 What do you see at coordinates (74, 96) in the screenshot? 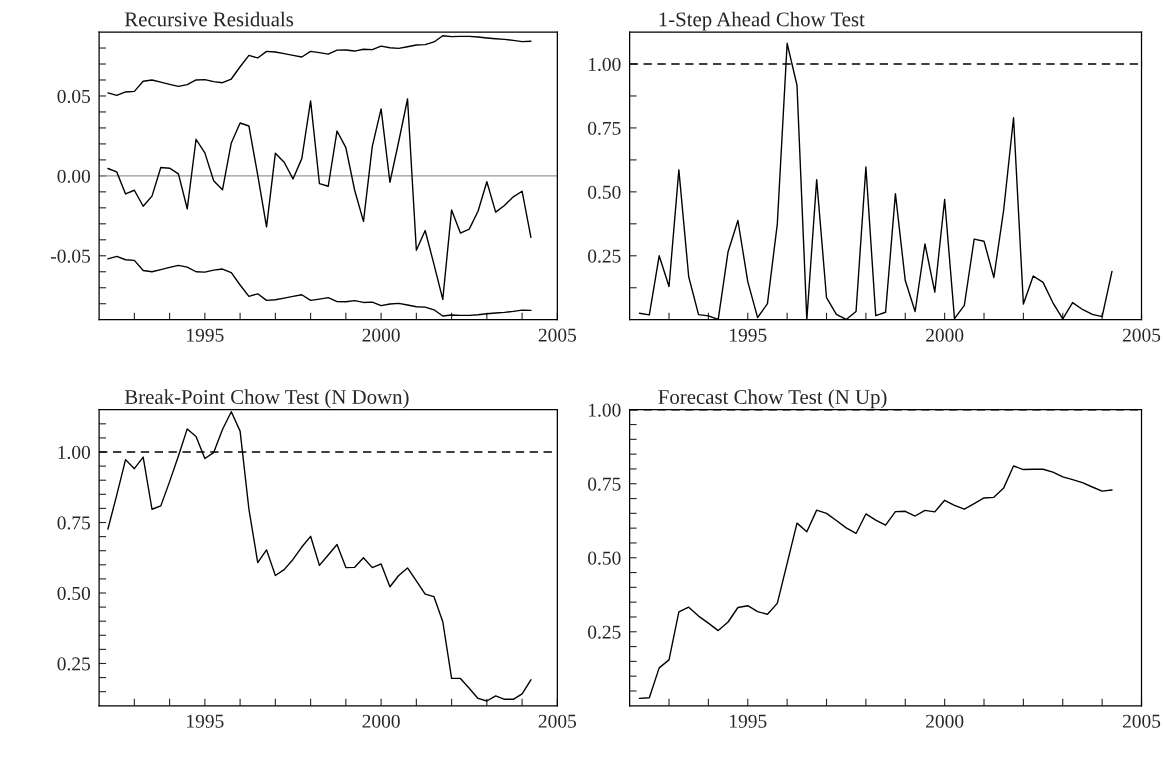
I see `y-tick-label: 0.05` at bounding box center [74, 96].